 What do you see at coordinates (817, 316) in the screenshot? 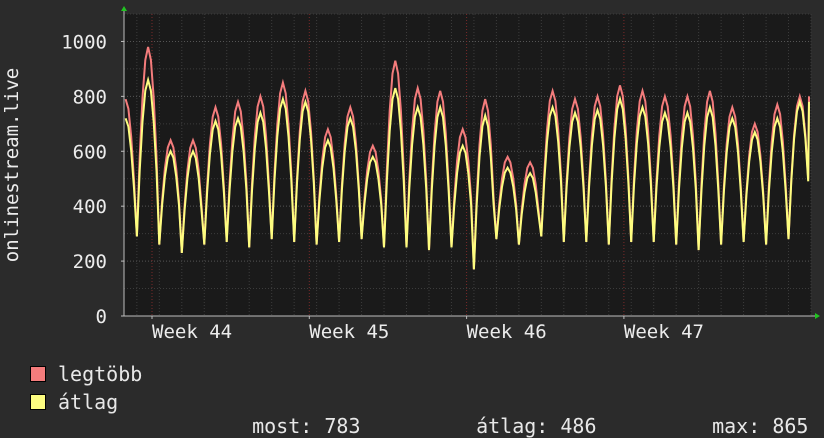
I see `x-axis-arrow` at bounding box center [817, 316].